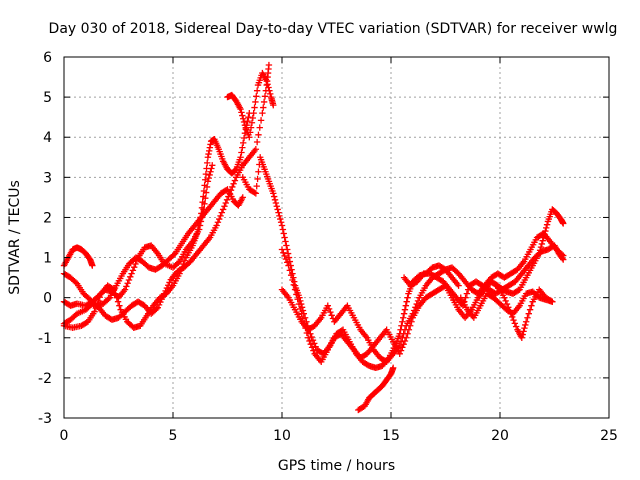 This screenshot has width=640, height=480. I want to click on y-tick-label: 2, so click(47, 218).